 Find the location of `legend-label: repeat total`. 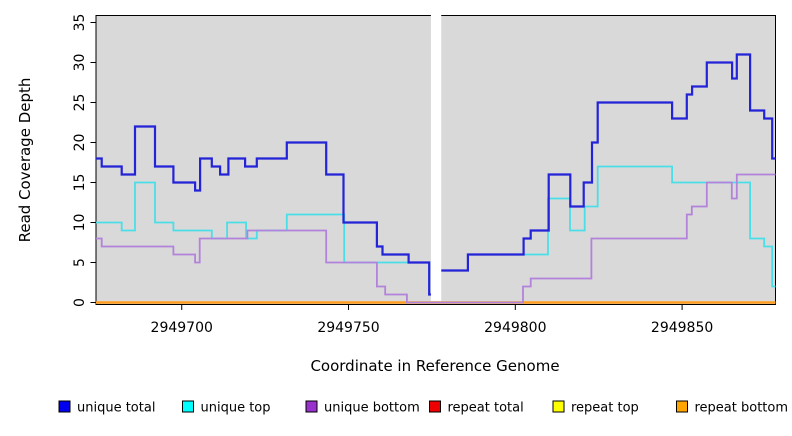

legend-label: repeat total is located at coordinates (486, 408).